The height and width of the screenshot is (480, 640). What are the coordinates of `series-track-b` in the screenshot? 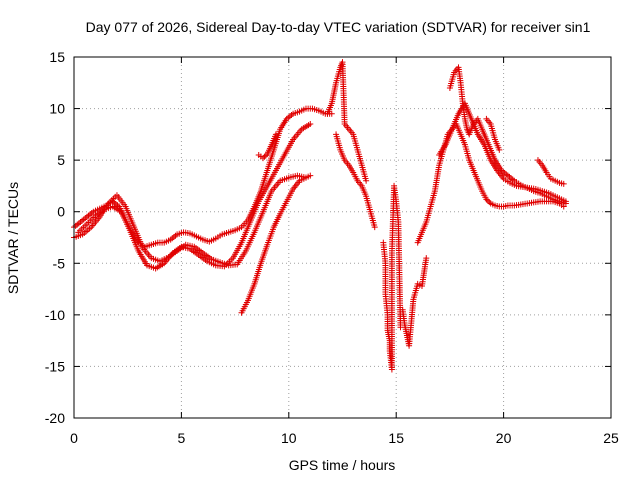 It's located at (190, 220).